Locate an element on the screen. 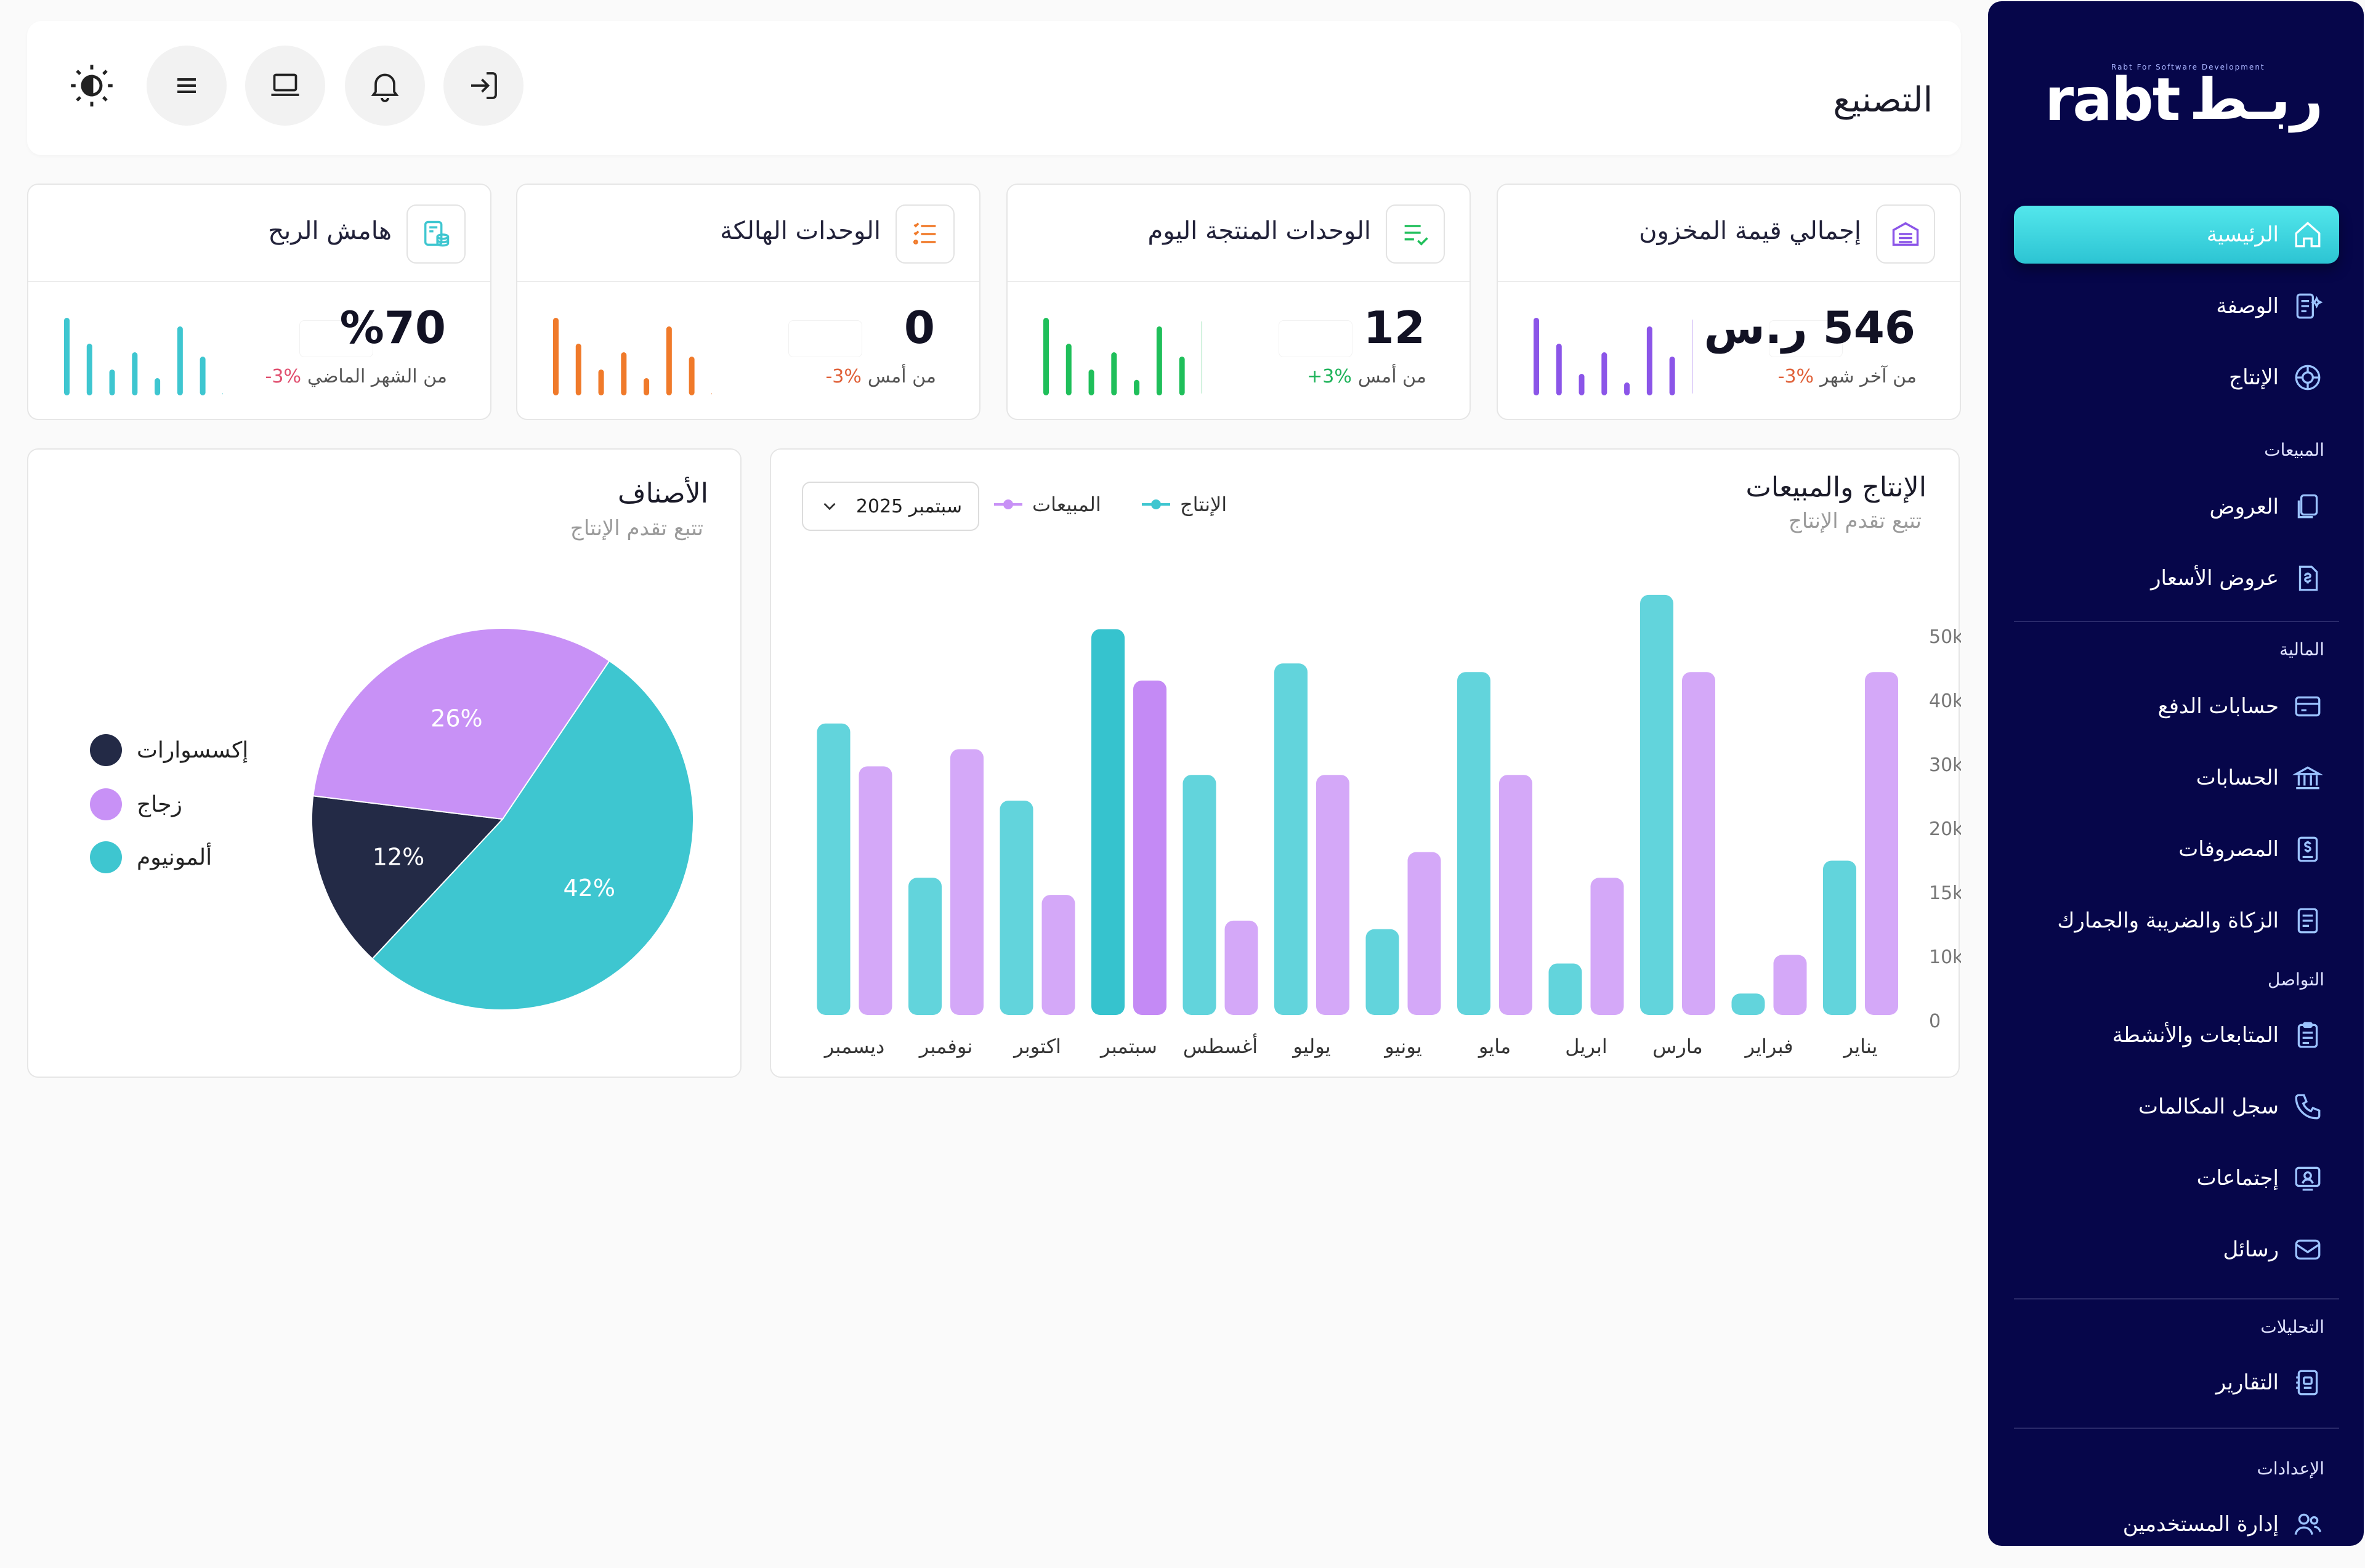  sidebar-item-payment-accounts: حسابات الدفع is located at coordinates (2176, 706).